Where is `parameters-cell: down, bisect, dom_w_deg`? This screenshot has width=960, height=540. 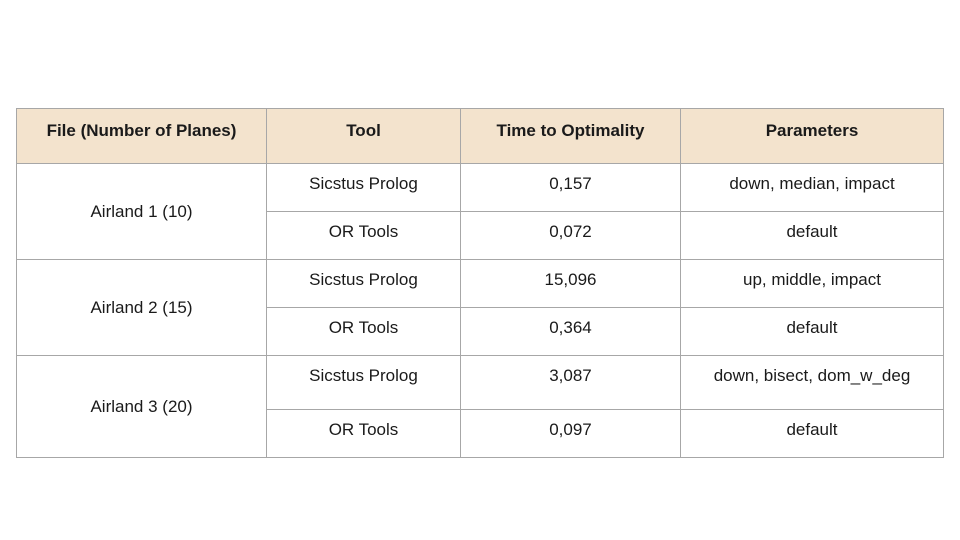
parameters-cell: down, bisect, dom_w_deg is located at coordinates (812, 382).